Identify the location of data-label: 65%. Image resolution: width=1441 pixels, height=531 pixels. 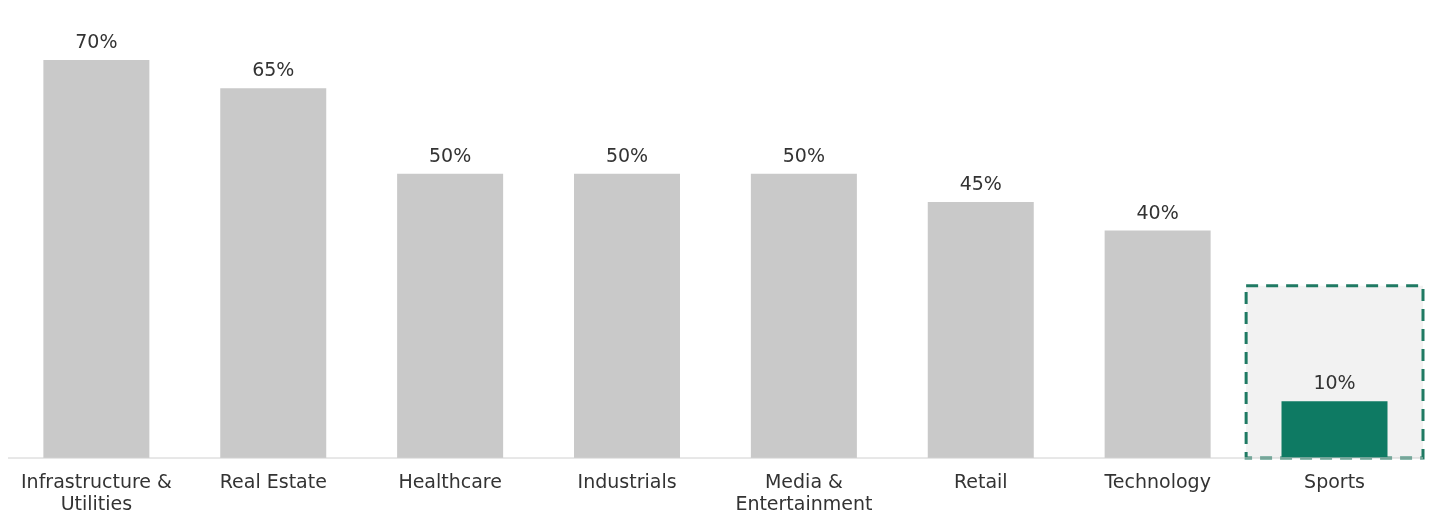
(273, 69).